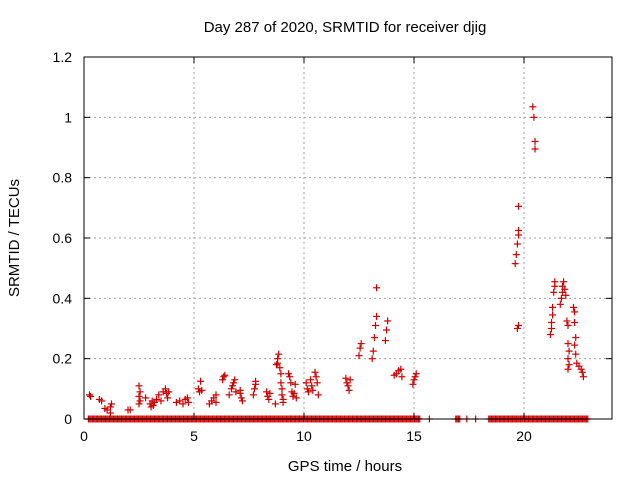 This screenshot has width=640, height=480. Describe the element at coordinates (63, 238) in the screenshot. I see `y-tick-label: 0.6` at that location.